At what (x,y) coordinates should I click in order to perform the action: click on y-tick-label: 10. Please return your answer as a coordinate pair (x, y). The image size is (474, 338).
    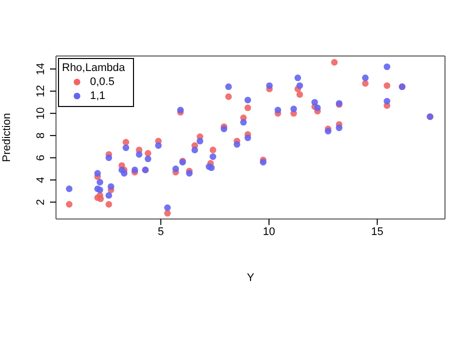
    Looking at the image, I should click on (41, 113).